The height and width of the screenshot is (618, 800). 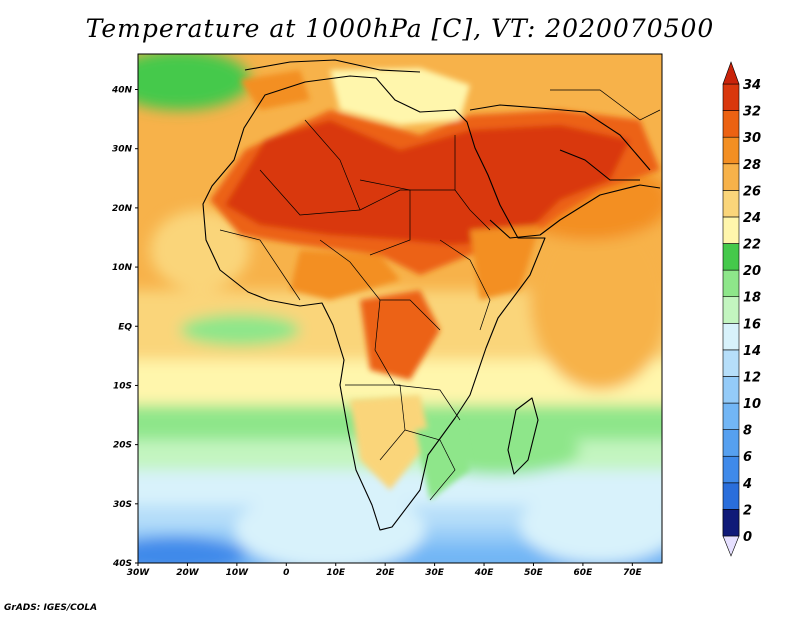 What do you see at coordinates (633, 573) in the screenshot?
I see `lon-tick-label: 70E` at bounding box center [633, 573].